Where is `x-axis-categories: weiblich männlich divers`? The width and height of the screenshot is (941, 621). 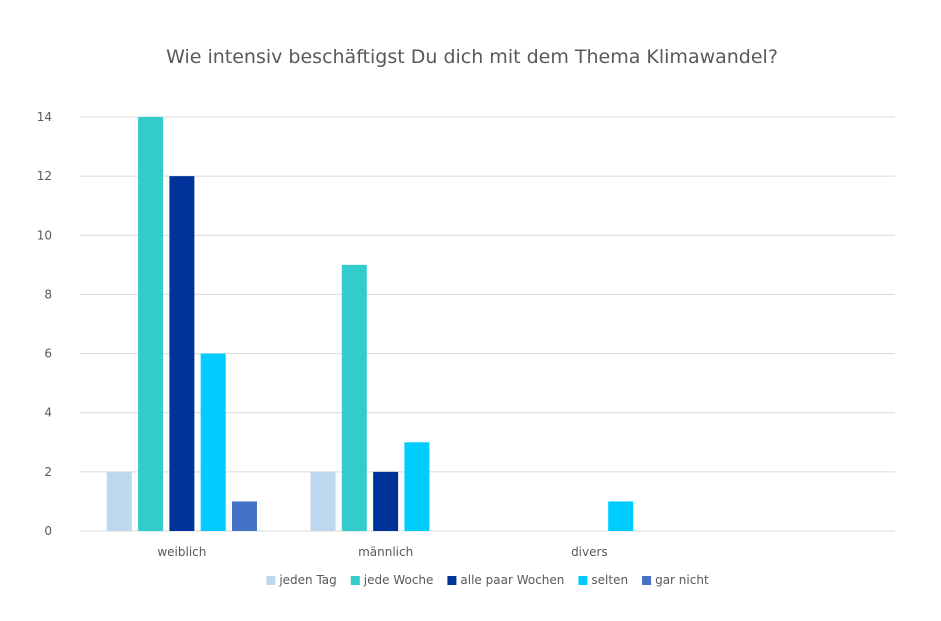
x-axis-categories: weiblich männlich divers is located at coordinates (382, 552).